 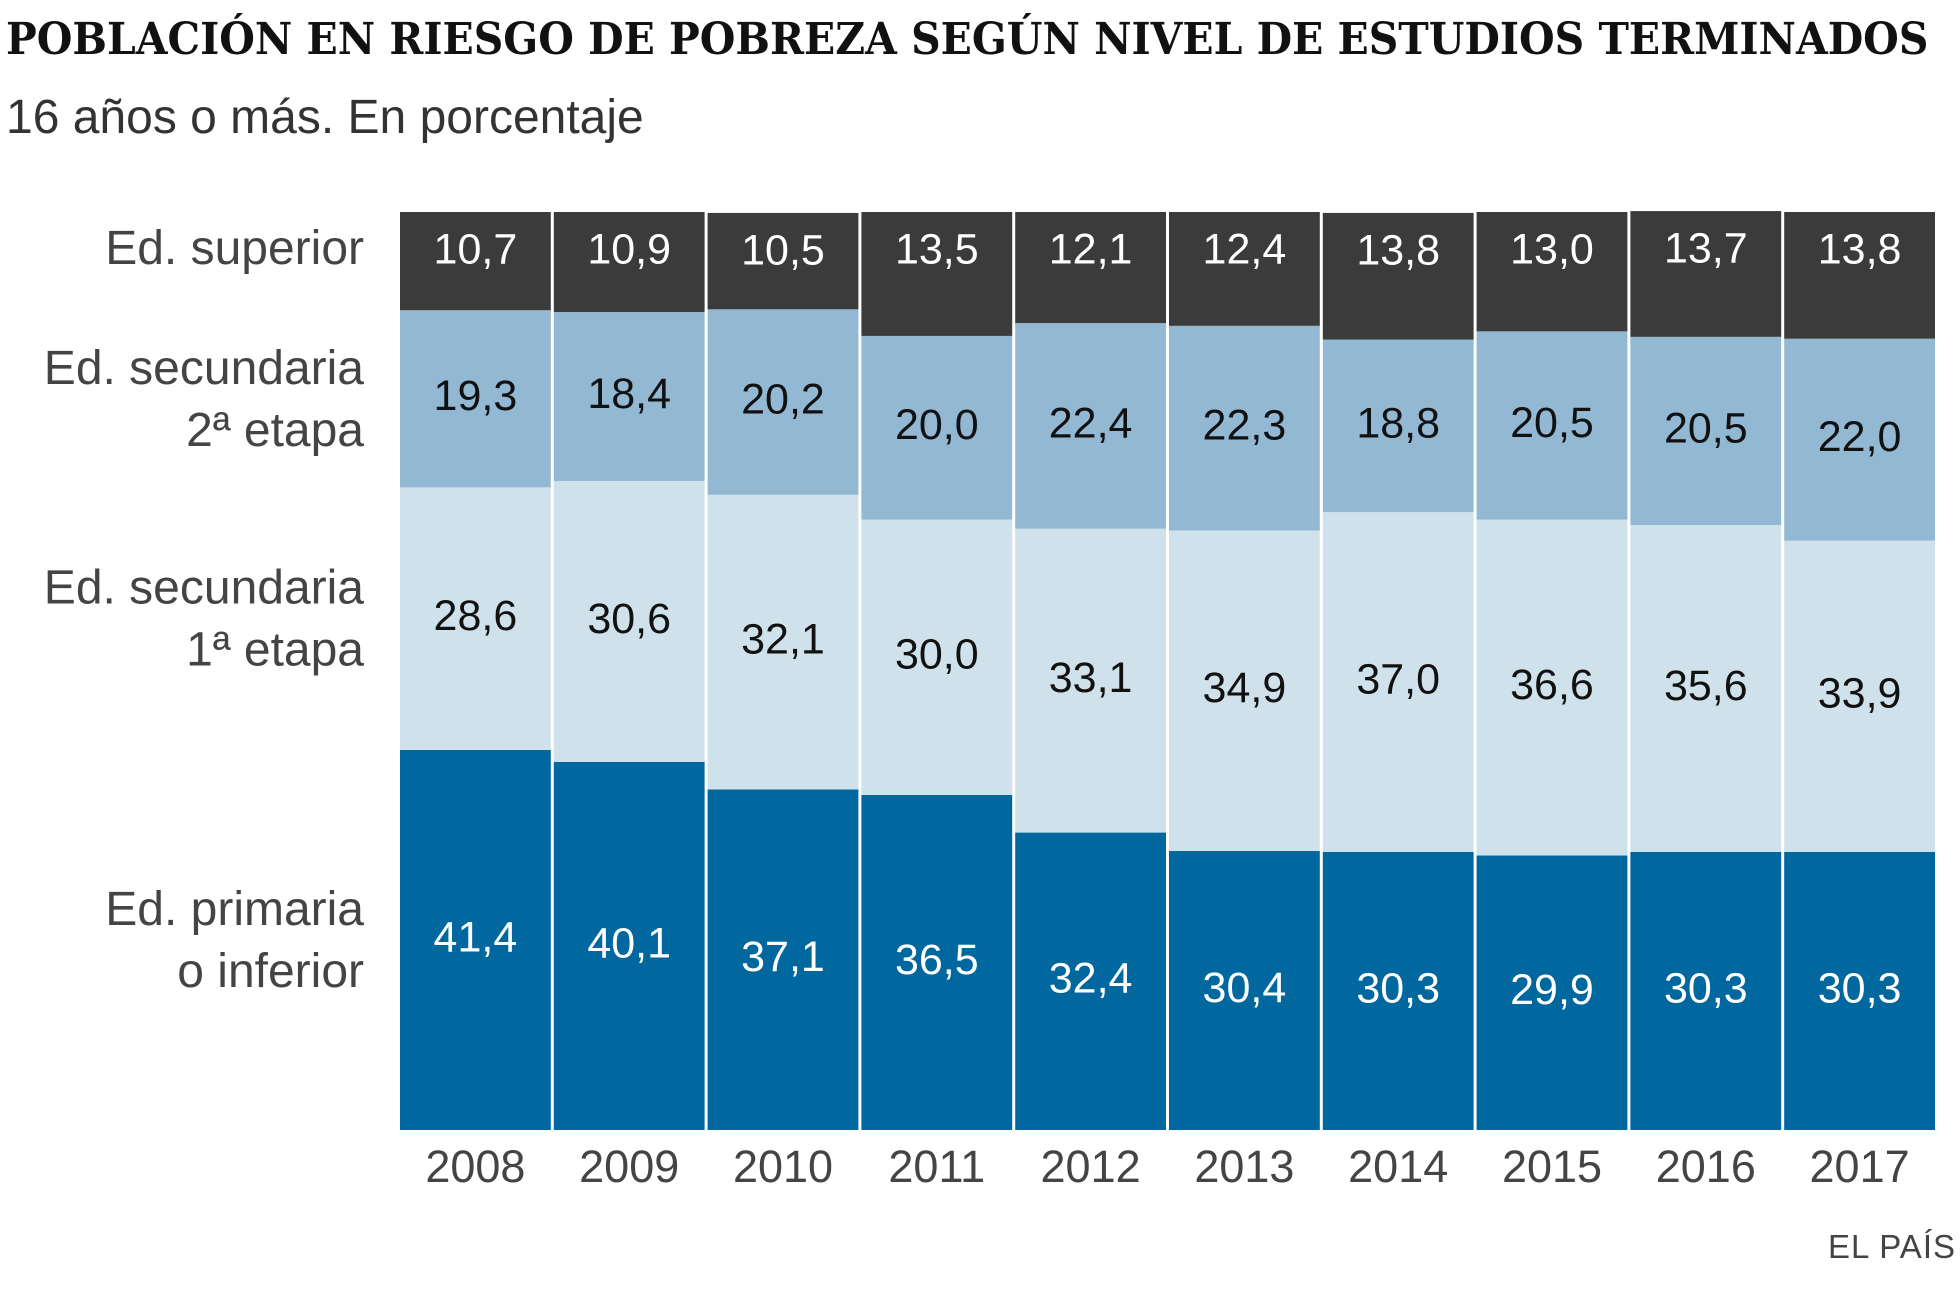 I want to click on segment-value-label: 29,9, so click(x=1552, y=990).